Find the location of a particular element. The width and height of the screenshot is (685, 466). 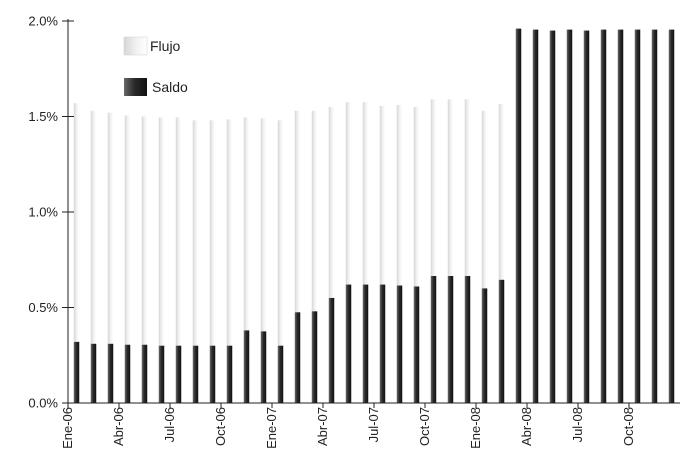

x-tick-label: Abr-08 is located at coordinates (526, 426).